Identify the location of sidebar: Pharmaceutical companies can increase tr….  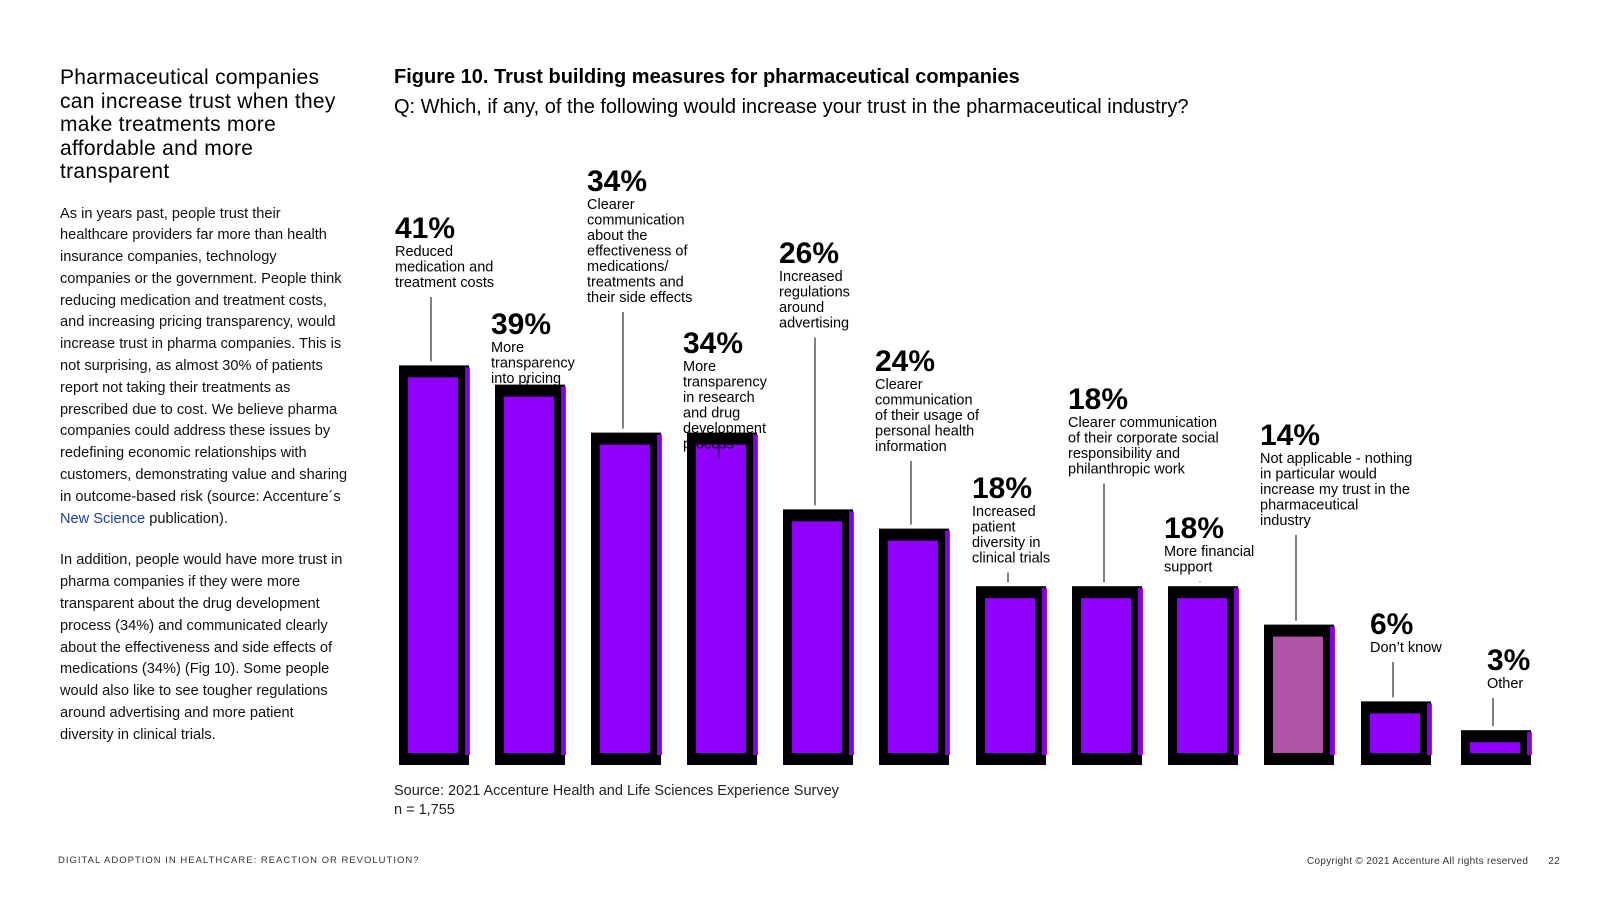
(205, 416).